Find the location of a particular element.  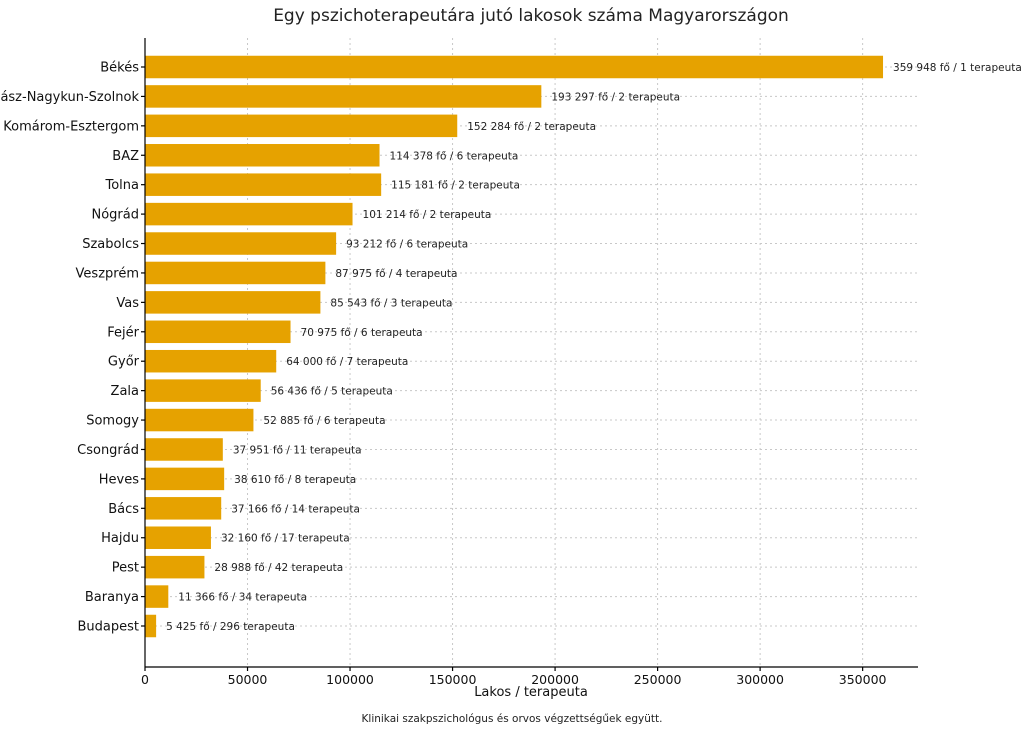

category-label: Fejér is located at coordinates (123, 332).